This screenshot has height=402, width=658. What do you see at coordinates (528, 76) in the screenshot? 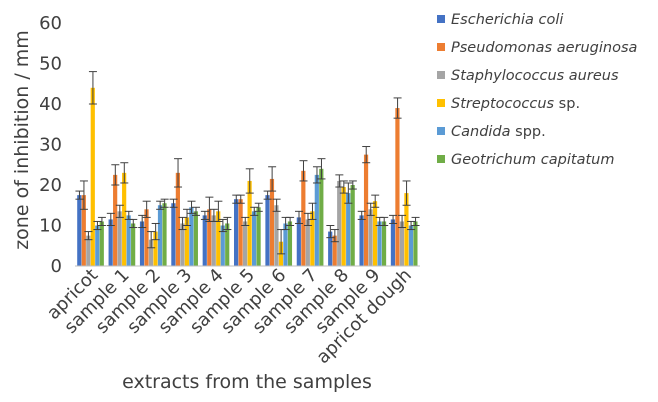
I see `legend-item: Staphylococcus aureus` at bounding box center [528, 76].